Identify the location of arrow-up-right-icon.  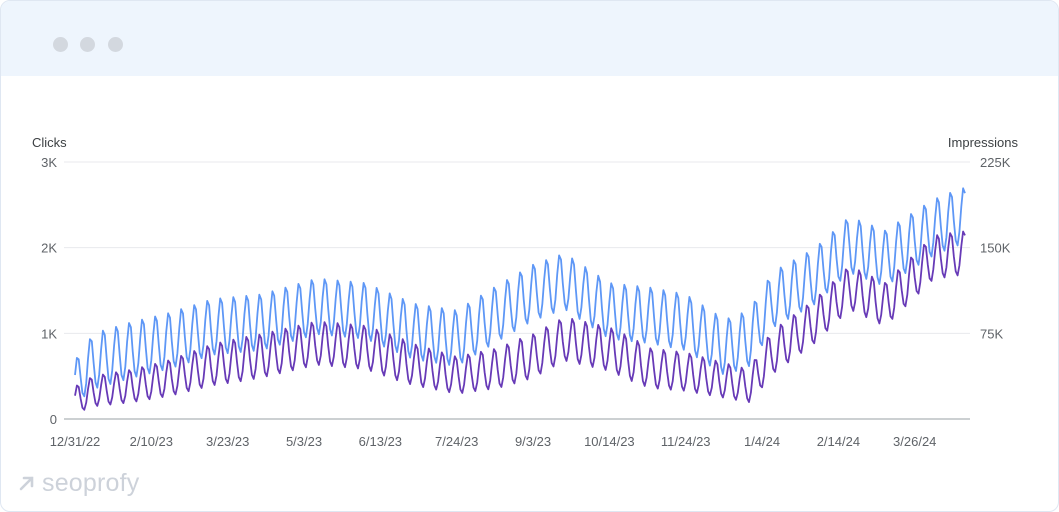
(26, 483).